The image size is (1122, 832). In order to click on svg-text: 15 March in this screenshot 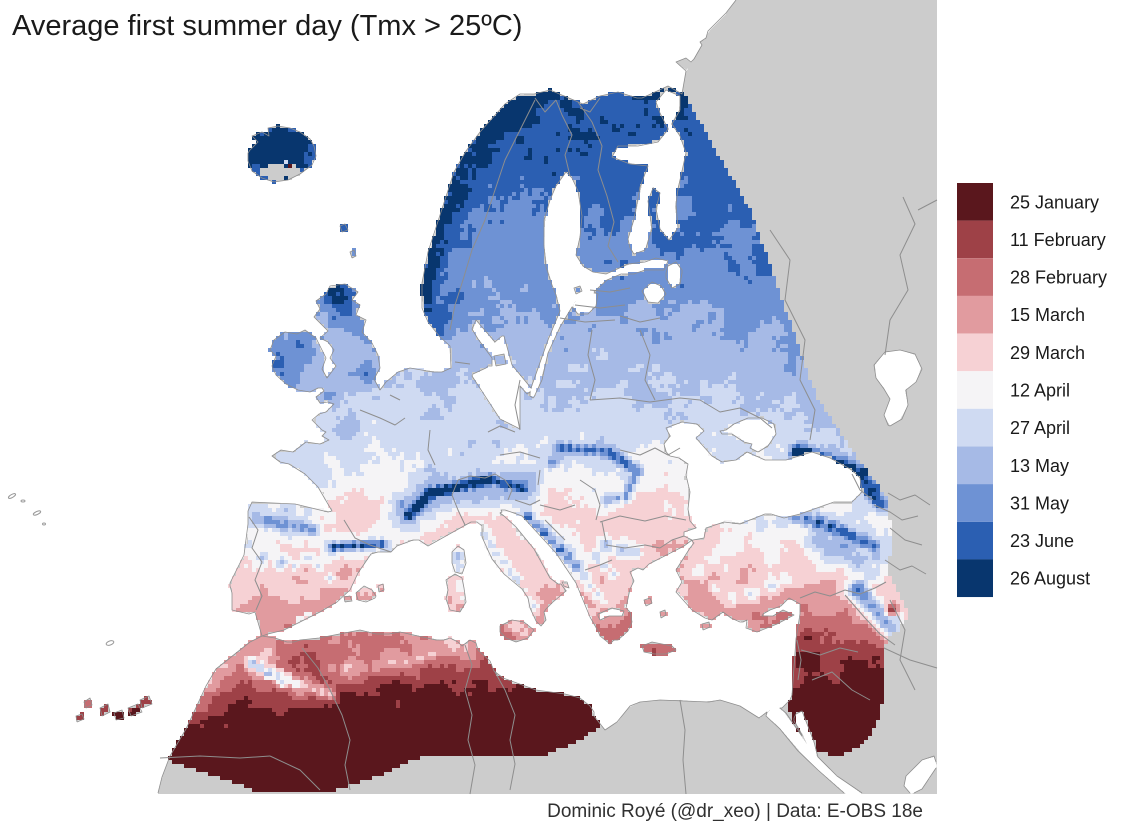, I will do `click(1047, 315)`.